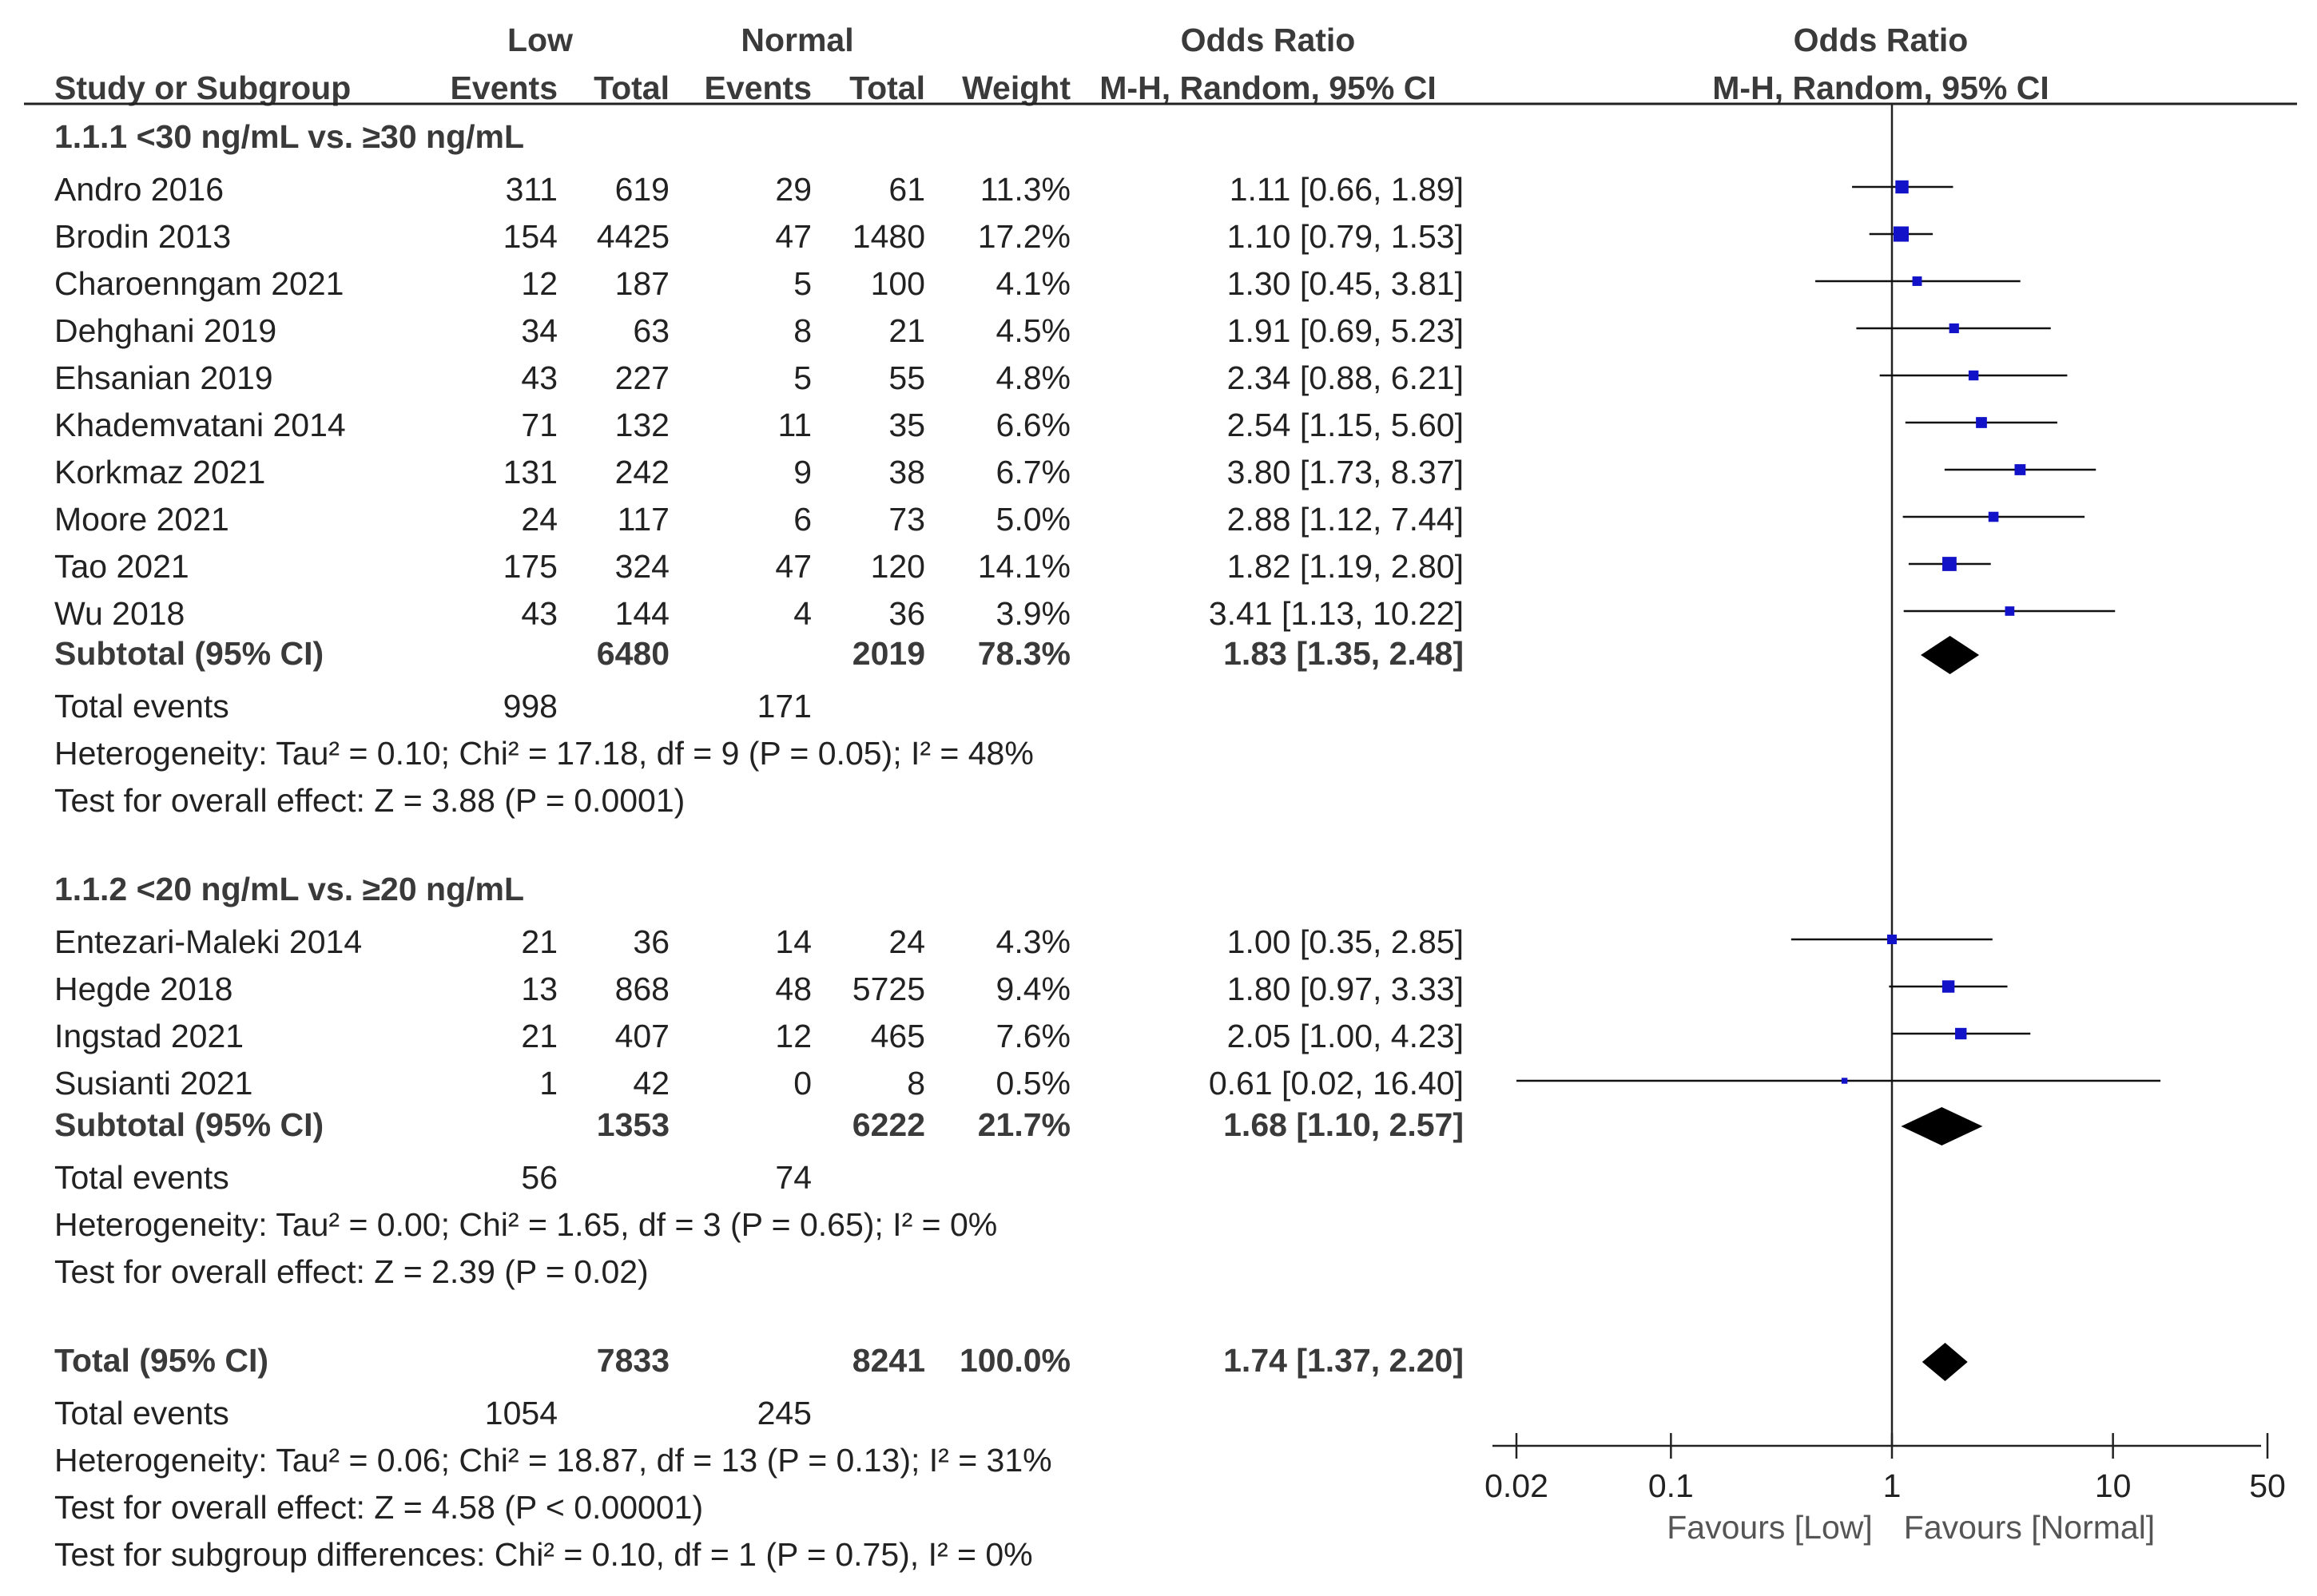  I want to click on study-events-low: 43, so click(539, 613).